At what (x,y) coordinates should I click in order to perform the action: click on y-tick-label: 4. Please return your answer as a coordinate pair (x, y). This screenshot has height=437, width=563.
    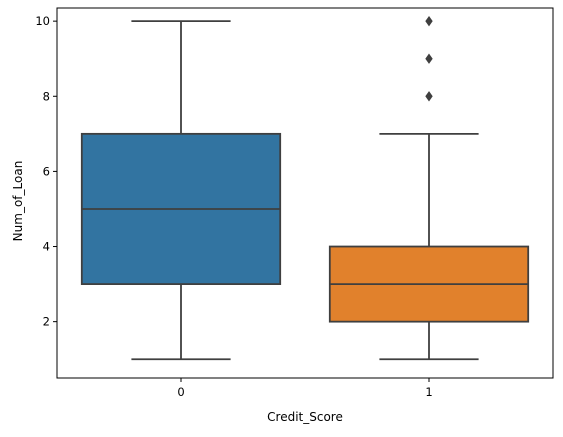
    Looking at the image, I should click on (46, 247).